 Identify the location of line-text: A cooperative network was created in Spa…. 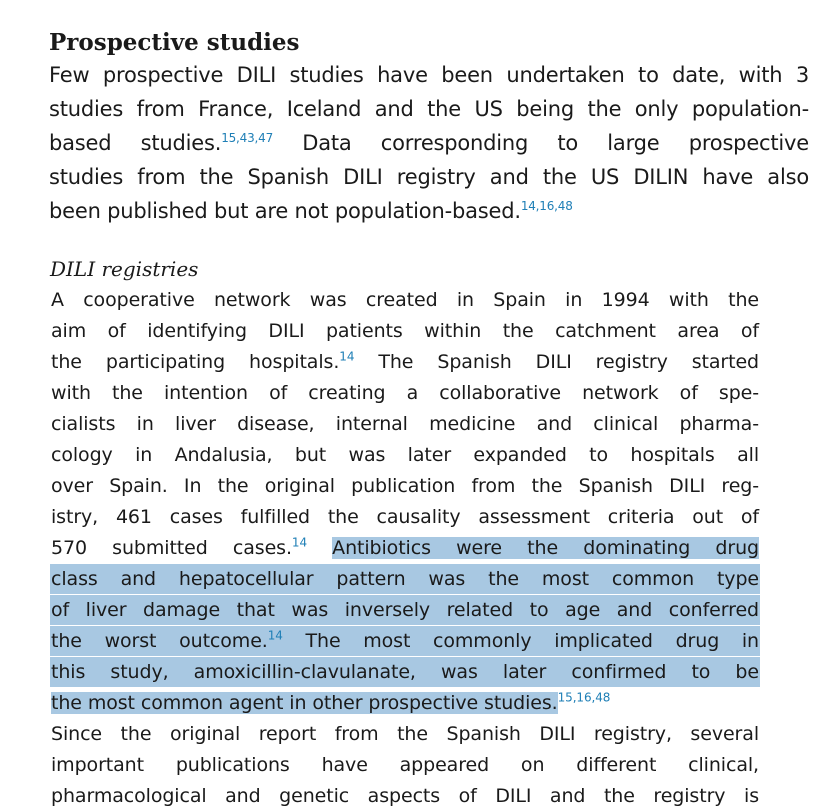
(405, 300).